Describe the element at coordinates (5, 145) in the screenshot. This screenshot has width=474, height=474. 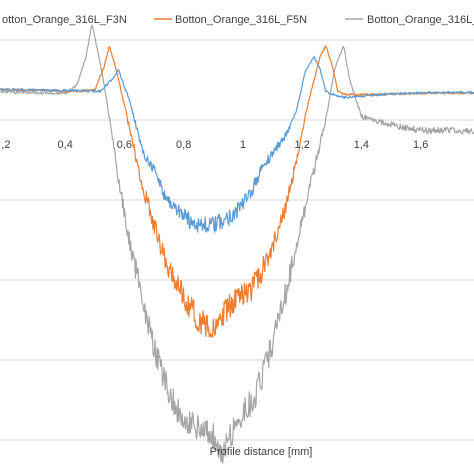
I see `x-tick-label-0: ,2` at that location.